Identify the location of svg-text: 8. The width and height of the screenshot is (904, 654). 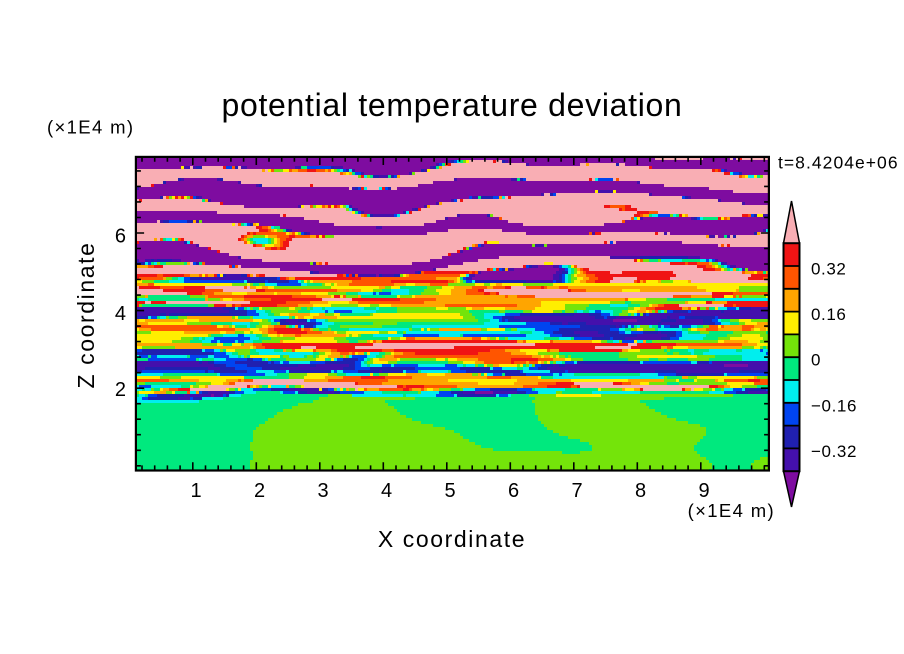
(640, 491).